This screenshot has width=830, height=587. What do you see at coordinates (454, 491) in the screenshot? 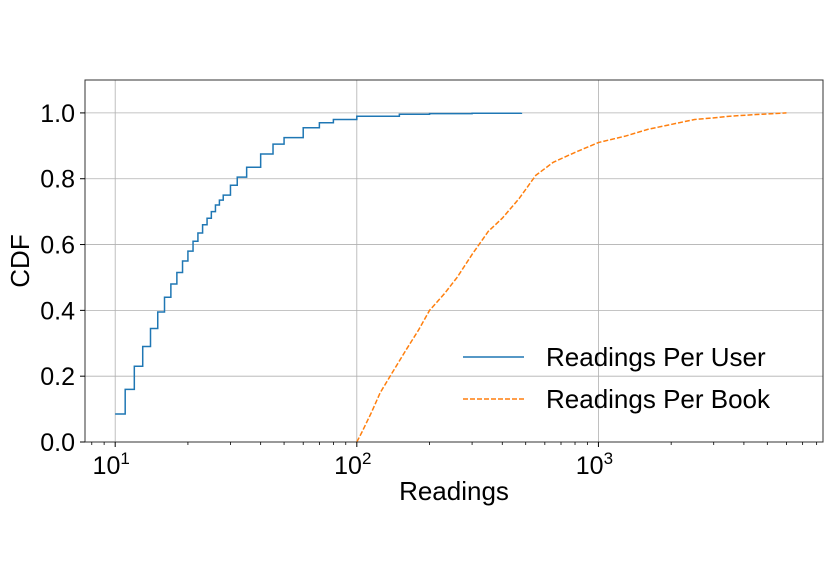
I see `x-axis-label: Readings` at bounding box center [454, 491].